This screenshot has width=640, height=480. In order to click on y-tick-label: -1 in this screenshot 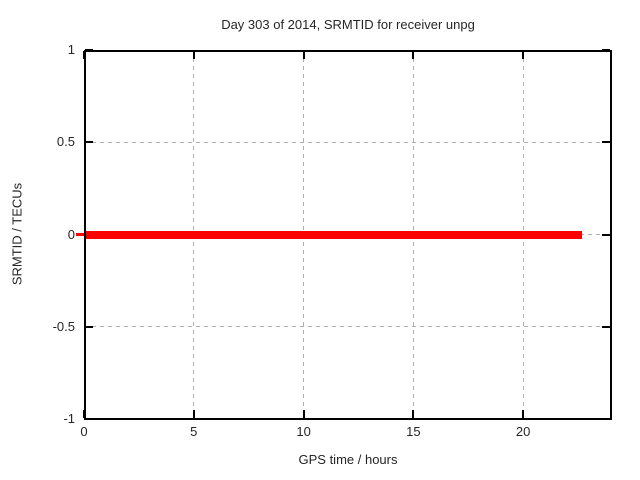, I will do `click(69, 418)`.